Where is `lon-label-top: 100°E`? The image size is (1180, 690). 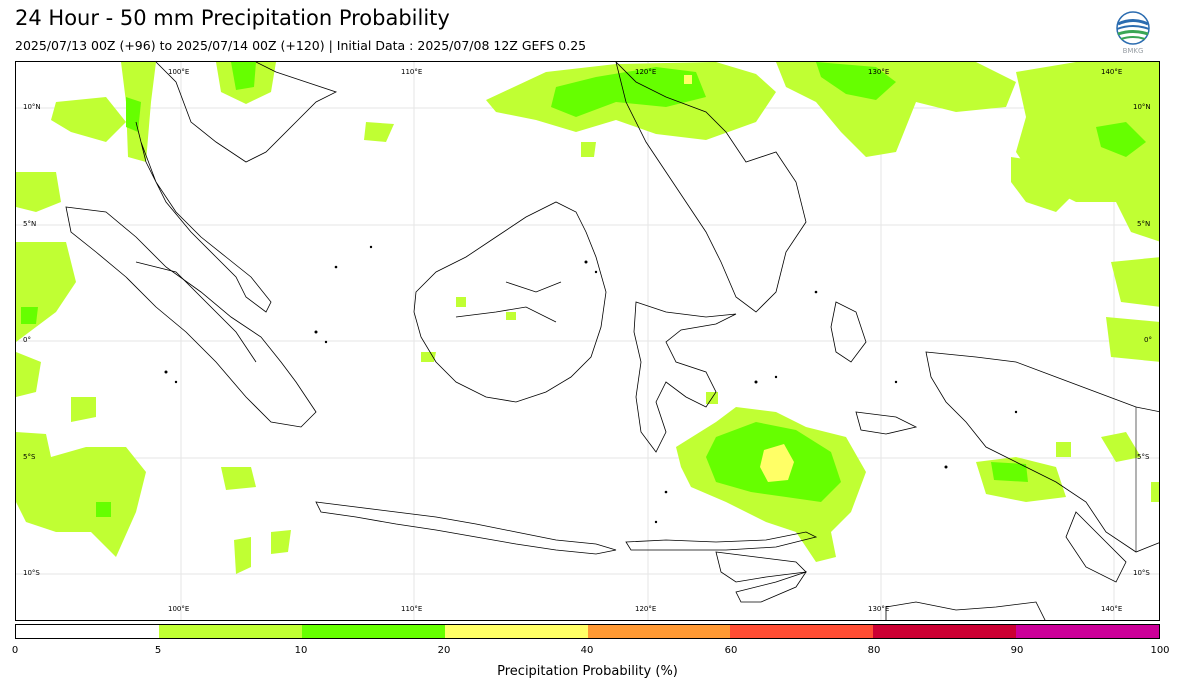 lon-label-top: 100°E is located at coordinates (179, 72).